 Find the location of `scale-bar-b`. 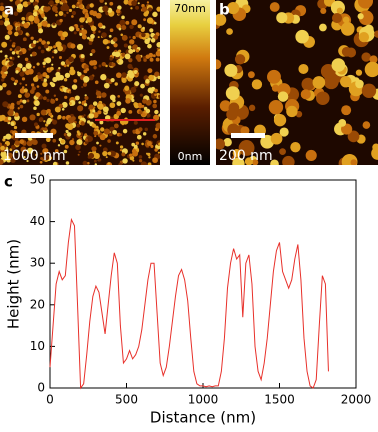

scale-bar-b is located at coordinates (248, 135).